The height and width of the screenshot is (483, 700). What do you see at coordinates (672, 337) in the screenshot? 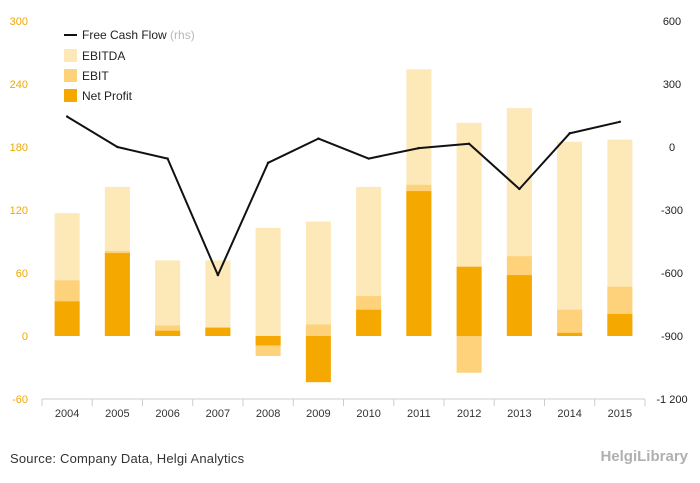
I see `right-axis-tick-label: -900` at bounding box center [672, 337].